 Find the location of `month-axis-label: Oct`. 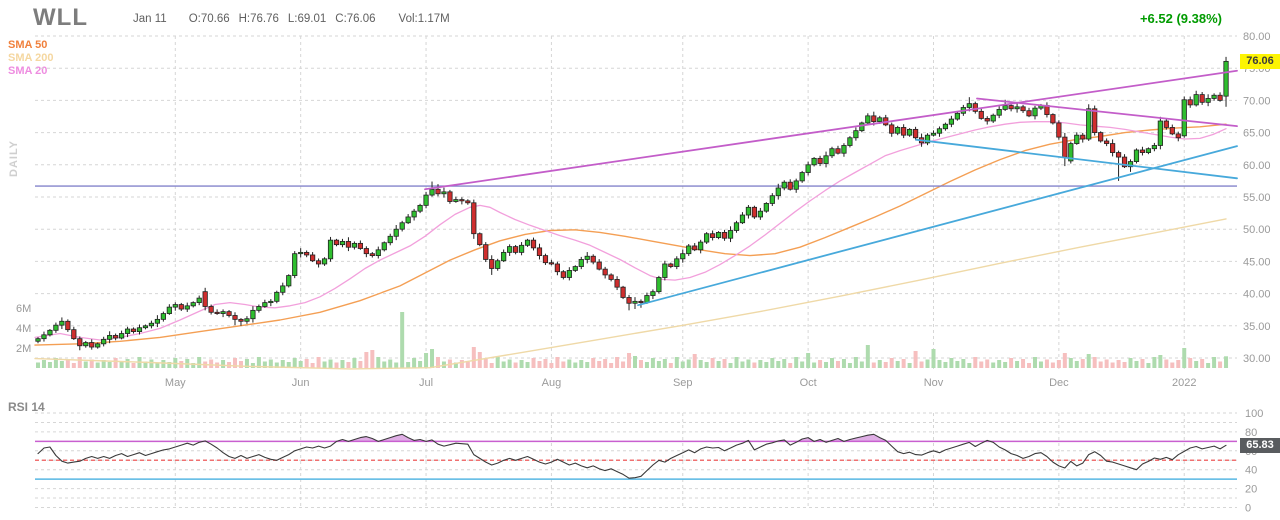

month-axis-label: Oct is located at coordinates (808, 383).